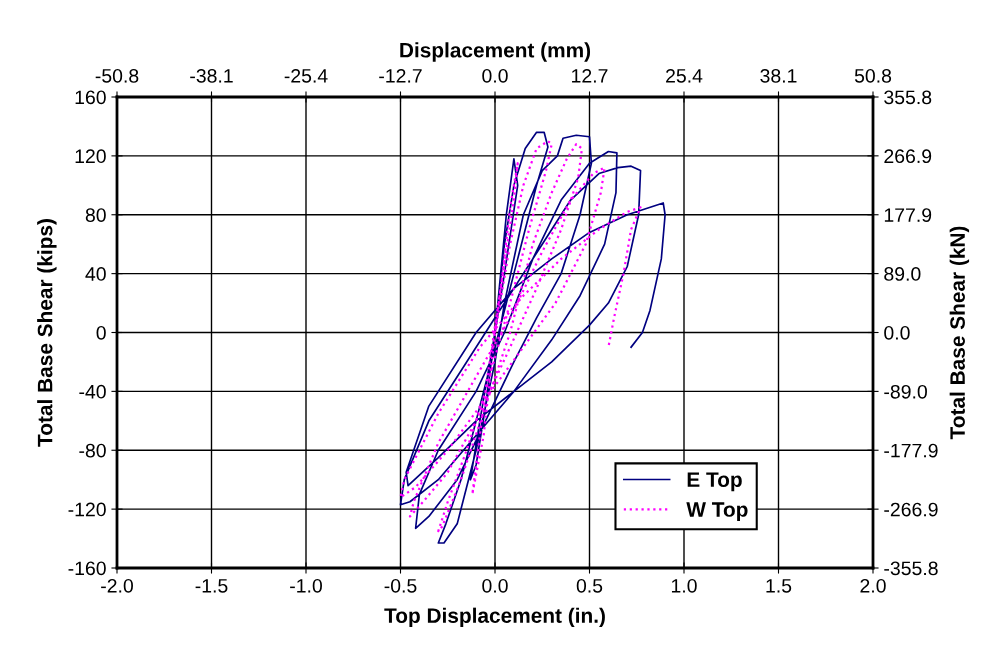  What do you see at coordinates (90, 156) in the screenshot?
I see `y-tick-label: 120` at bounding box center [90, 156].